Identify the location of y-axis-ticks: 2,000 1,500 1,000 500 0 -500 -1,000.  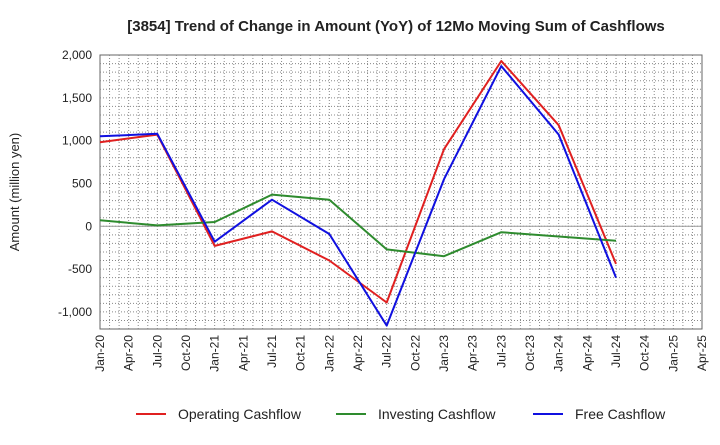
(75, 183).